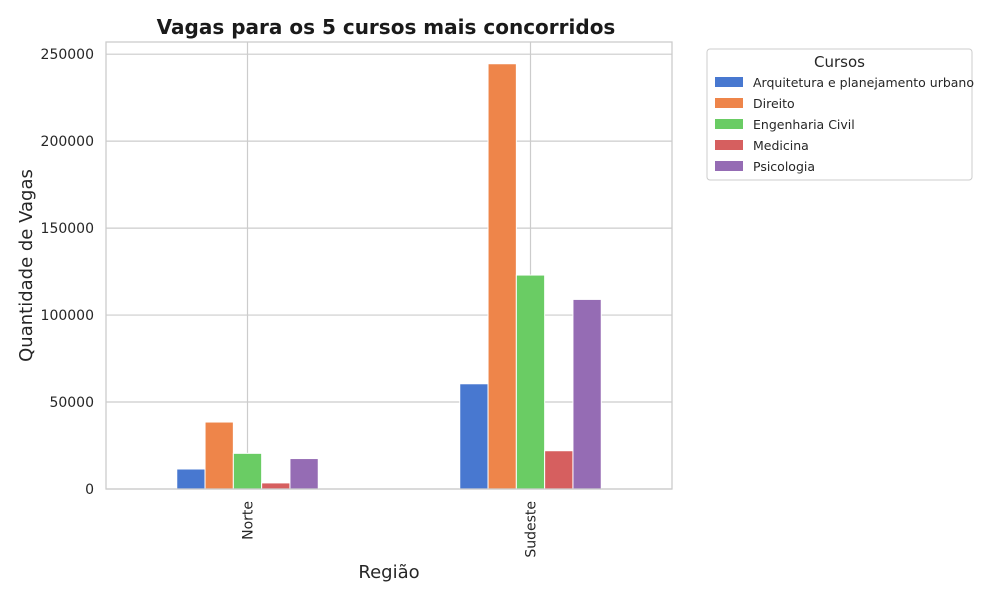 Image resolution: width=1000 pixels, height=600 pixels. Describe the element at coordinates (67, 55) in the screenshot. I see `y-tick-label: 250000` at that location.